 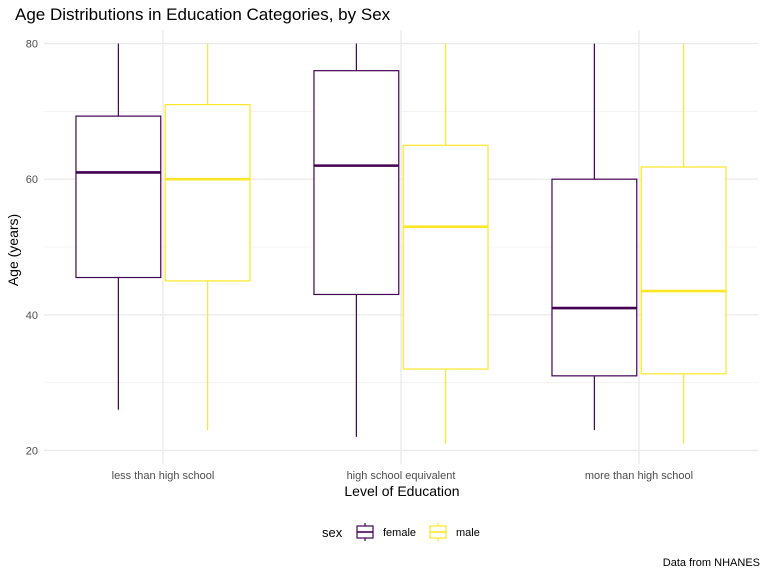 What do you see at coordinates (13, 250) in the screenshot?
I see `y-axis-title: Age (years)` at bounding box center [13, 250].